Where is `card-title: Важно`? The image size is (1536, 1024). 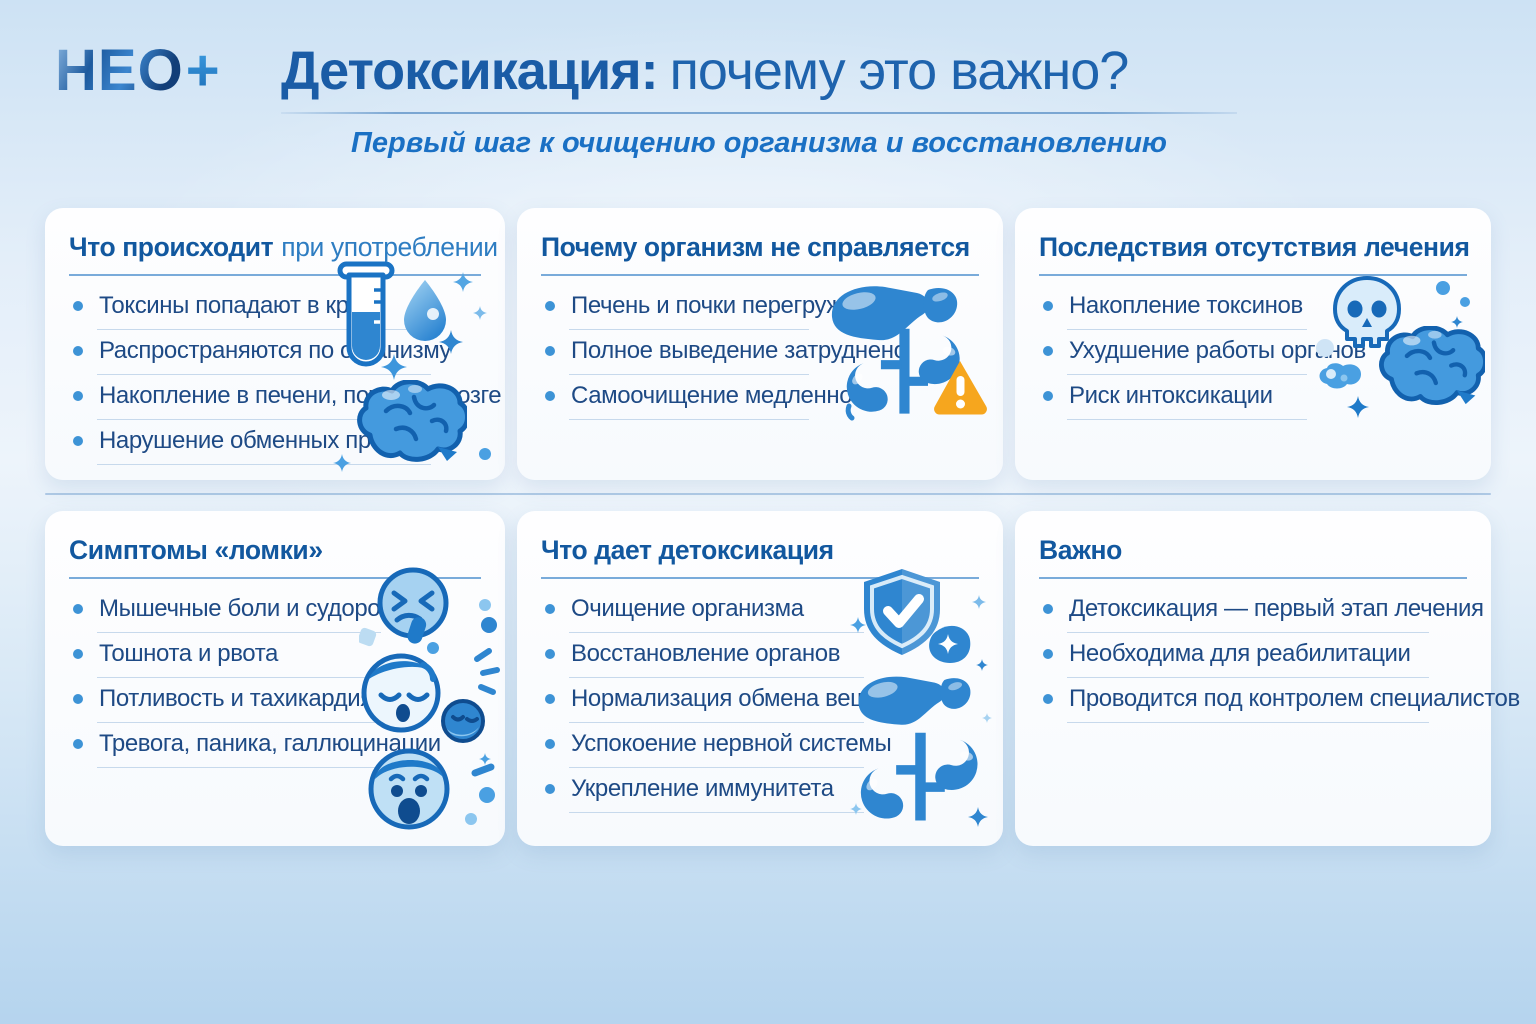 card-title: Важно is located at coordinates (1253, 557).